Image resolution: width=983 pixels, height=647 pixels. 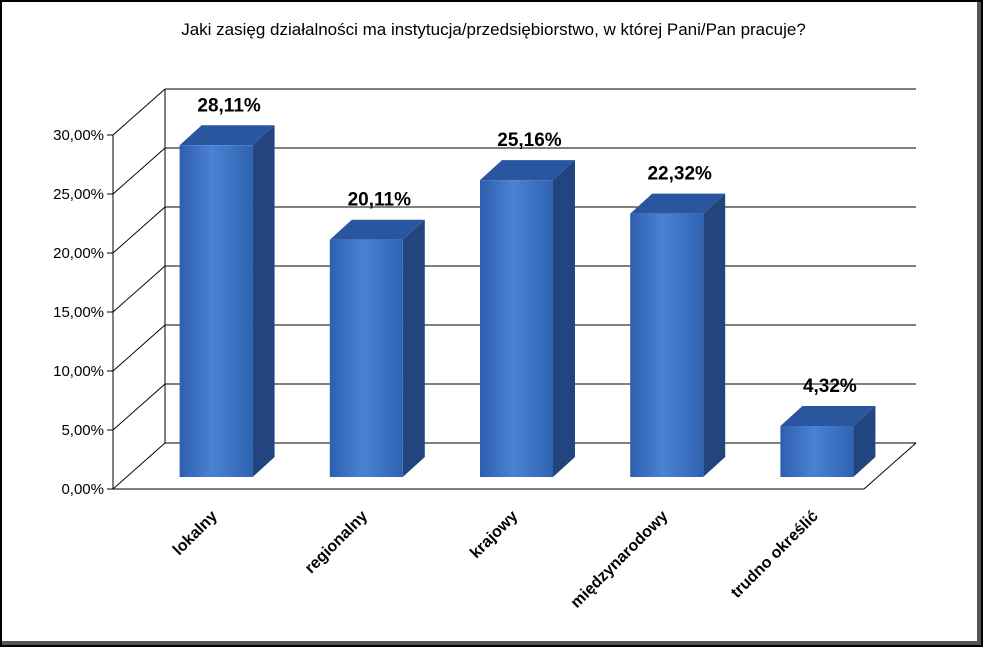 What do you see at coordinates (78, 194) in the screenshot?
I see `y-tick-label: 25,00%` at bounding box center [78, 194].